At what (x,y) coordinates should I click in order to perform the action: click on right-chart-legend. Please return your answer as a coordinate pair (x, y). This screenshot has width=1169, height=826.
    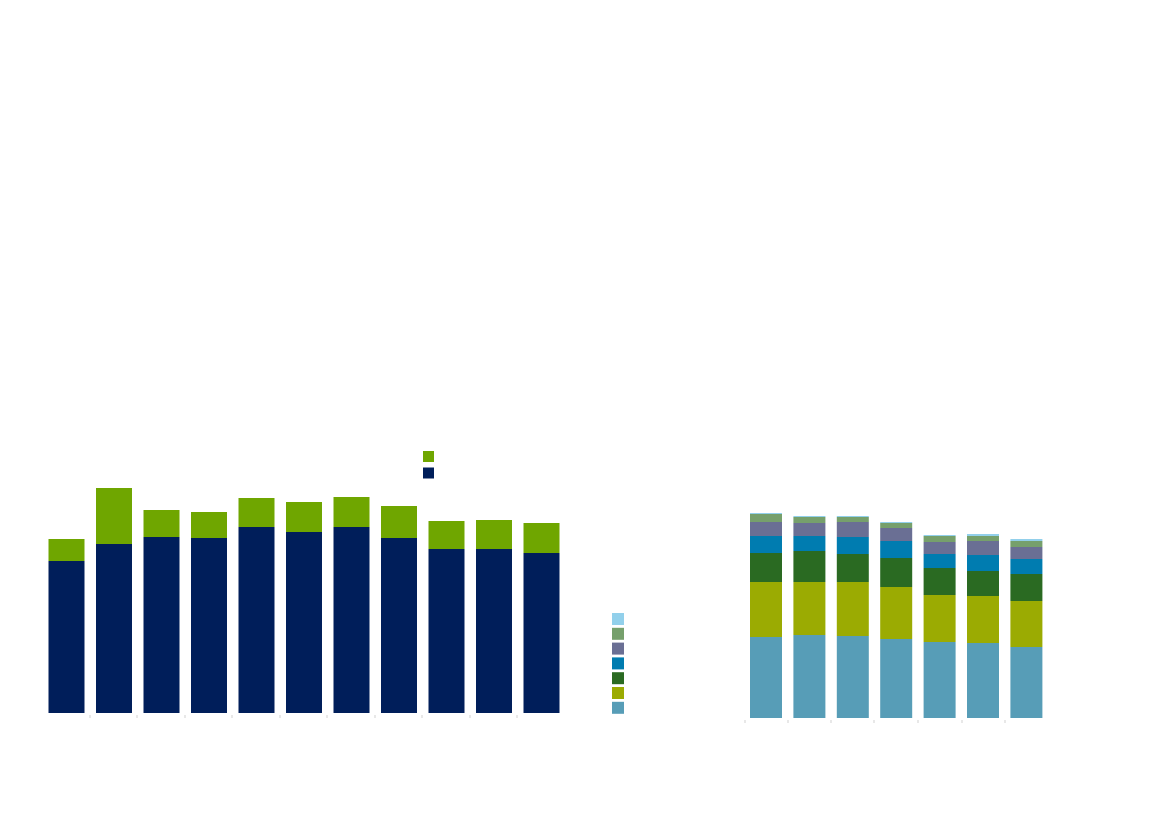
    Looking at the image, I should click on (618, 663).